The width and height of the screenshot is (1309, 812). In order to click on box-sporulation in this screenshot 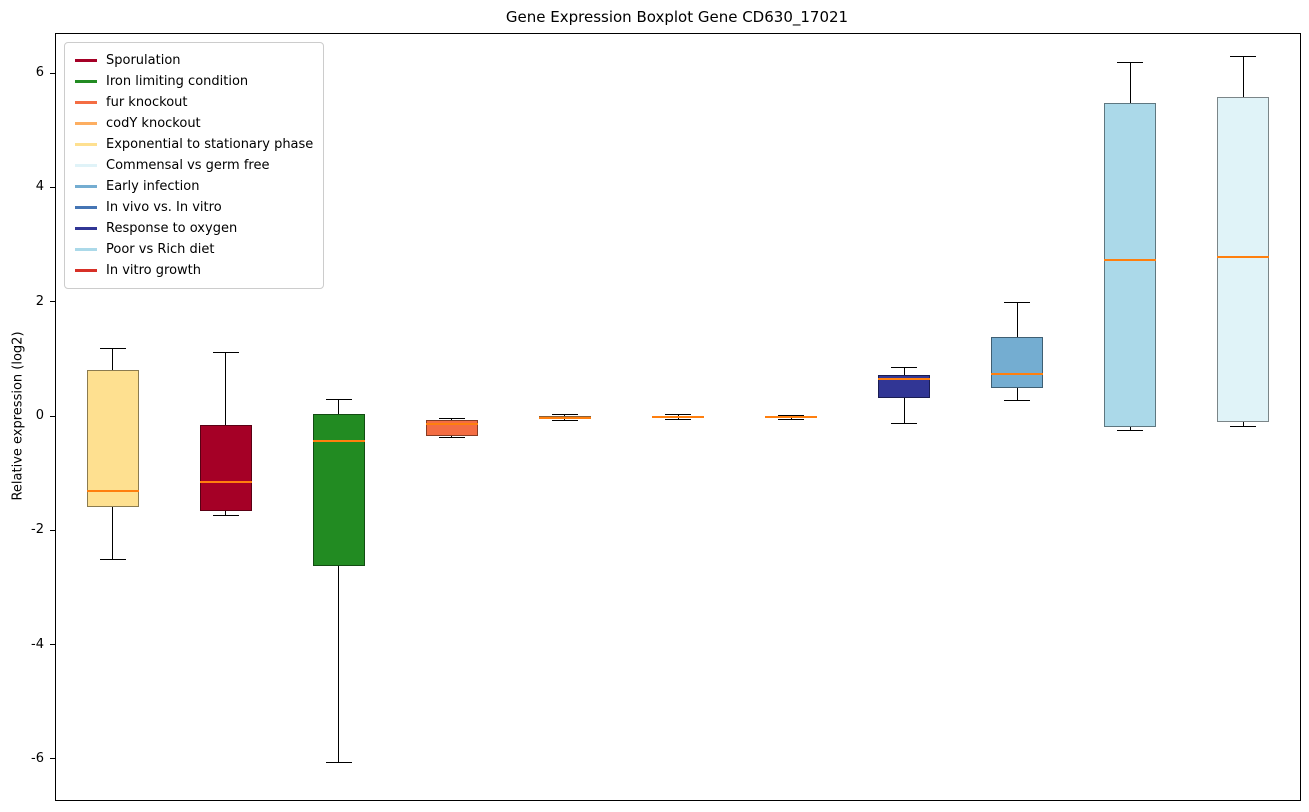, I will do `click(225, 468)`.